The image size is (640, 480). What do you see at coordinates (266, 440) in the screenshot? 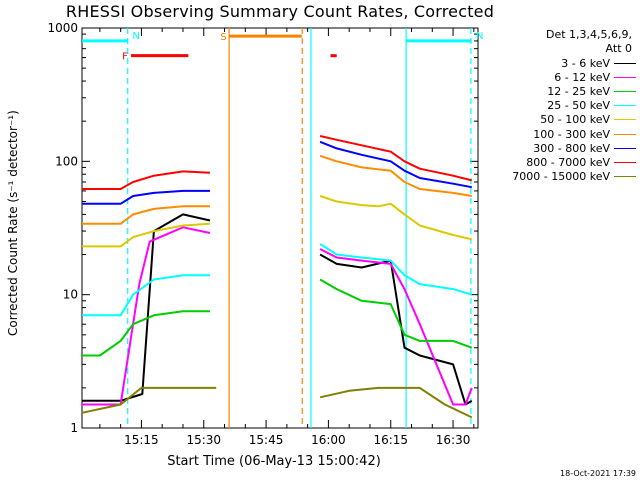
I see `x-tick-label: 15:45` at bounding box center [266, 440].